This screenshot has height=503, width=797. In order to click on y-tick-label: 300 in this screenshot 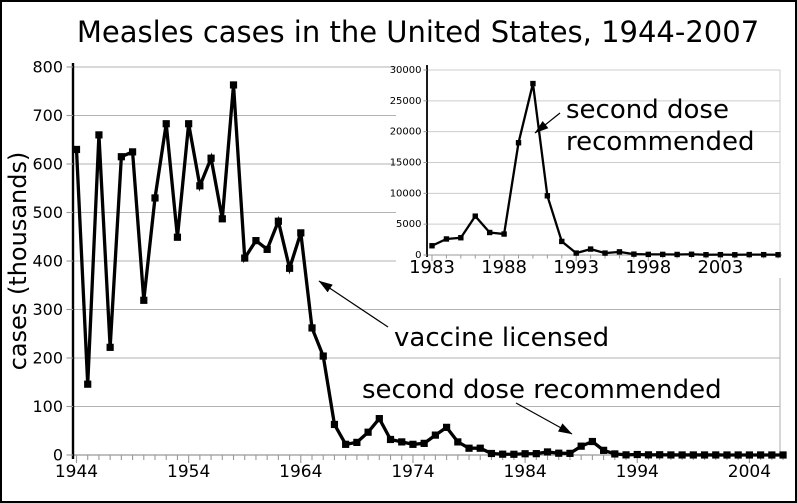, I will do `click(47, 309)`.